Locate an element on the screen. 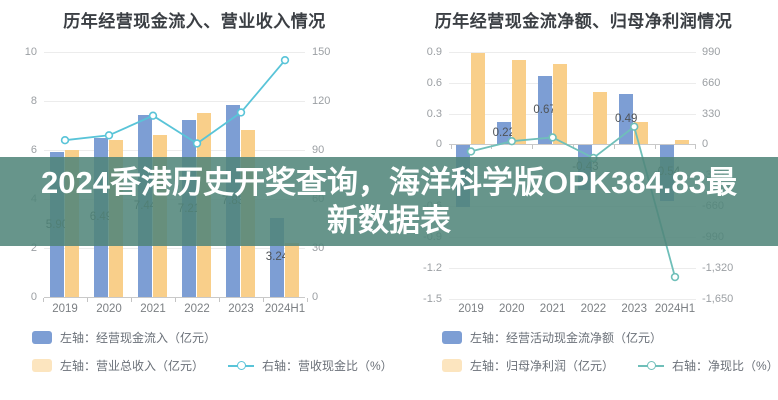  right-axis-tick: 120 is located at coordinates (321, 101).